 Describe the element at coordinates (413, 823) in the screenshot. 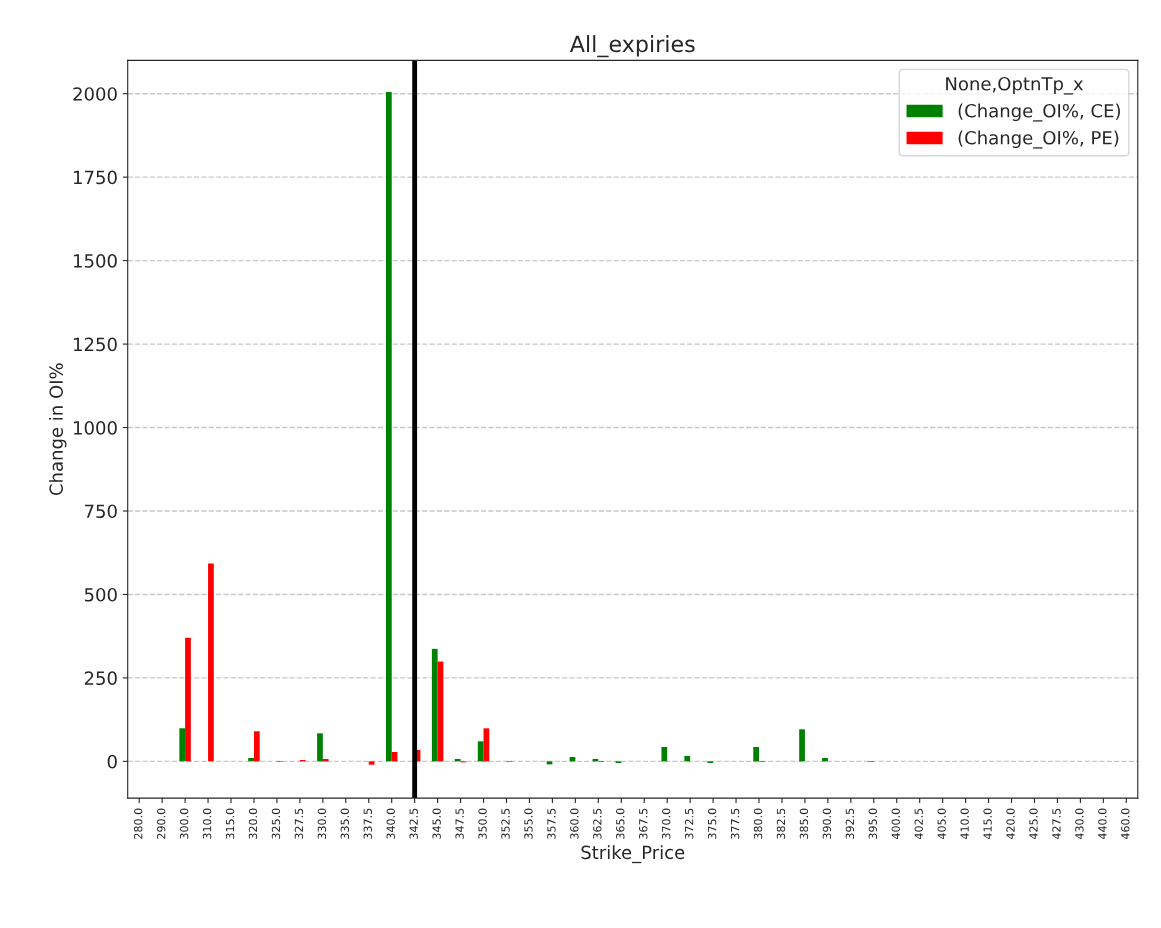

I see `x-tick-label: 342.5` at that location.